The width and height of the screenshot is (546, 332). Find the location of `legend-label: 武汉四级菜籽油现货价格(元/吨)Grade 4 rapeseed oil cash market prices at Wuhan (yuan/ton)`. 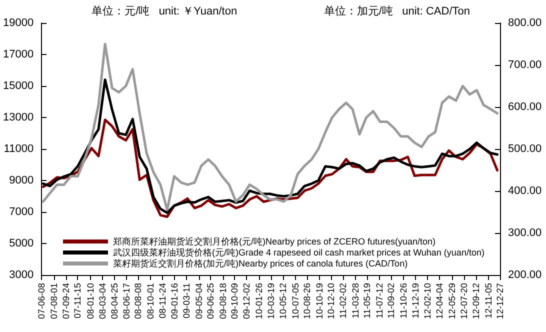

legend-label: 武汉四级菜籽油现货价格(元/吨)Grade 4 rapeseed oil cash market prices at Wuhan (yuan/ton) is located at coordinates (298, 253).